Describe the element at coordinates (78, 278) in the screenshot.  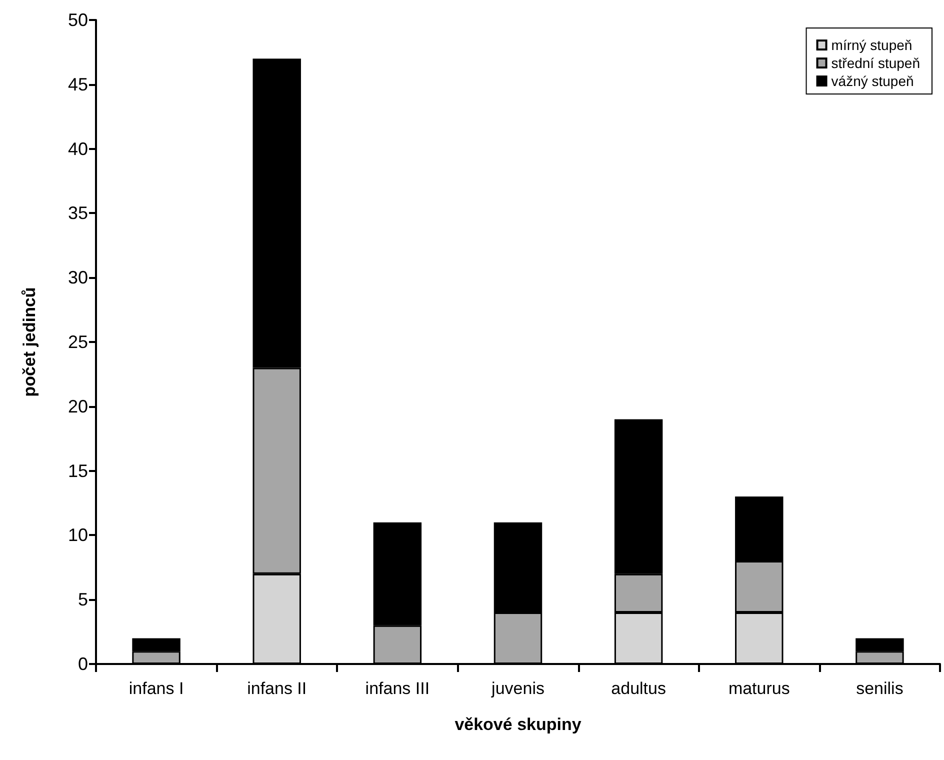
I see `y-tick-label: 30` at that location.